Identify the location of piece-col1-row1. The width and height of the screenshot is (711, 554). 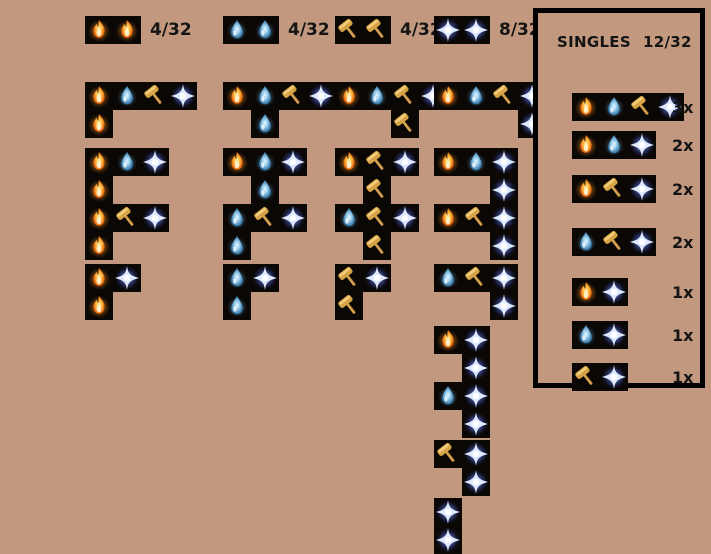
(141, 110).